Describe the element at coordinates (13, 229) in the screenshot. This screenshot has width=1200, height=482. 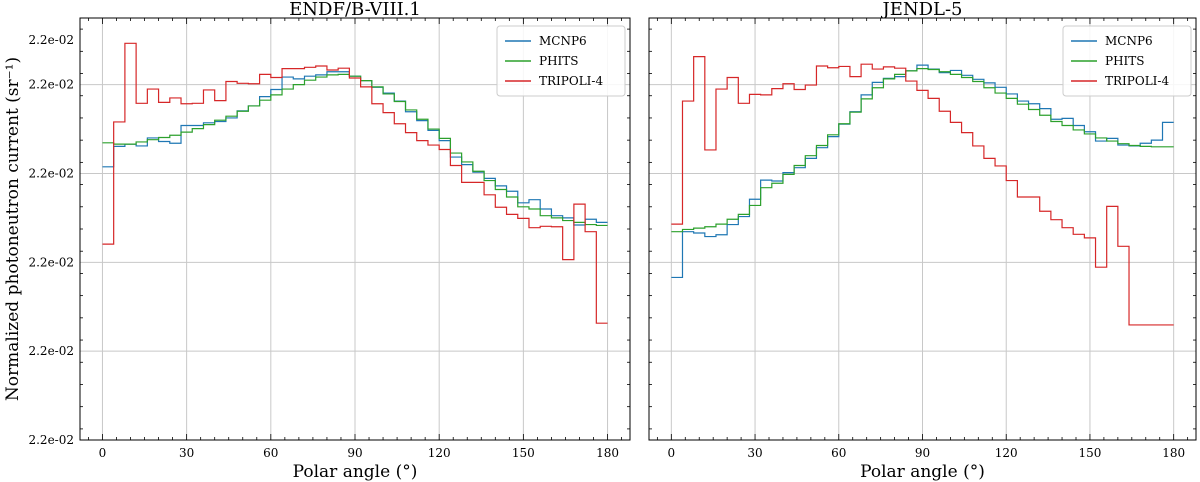
I see `y-axis-label: Normalized photoneutron current (sr⁻¹)` at that location.